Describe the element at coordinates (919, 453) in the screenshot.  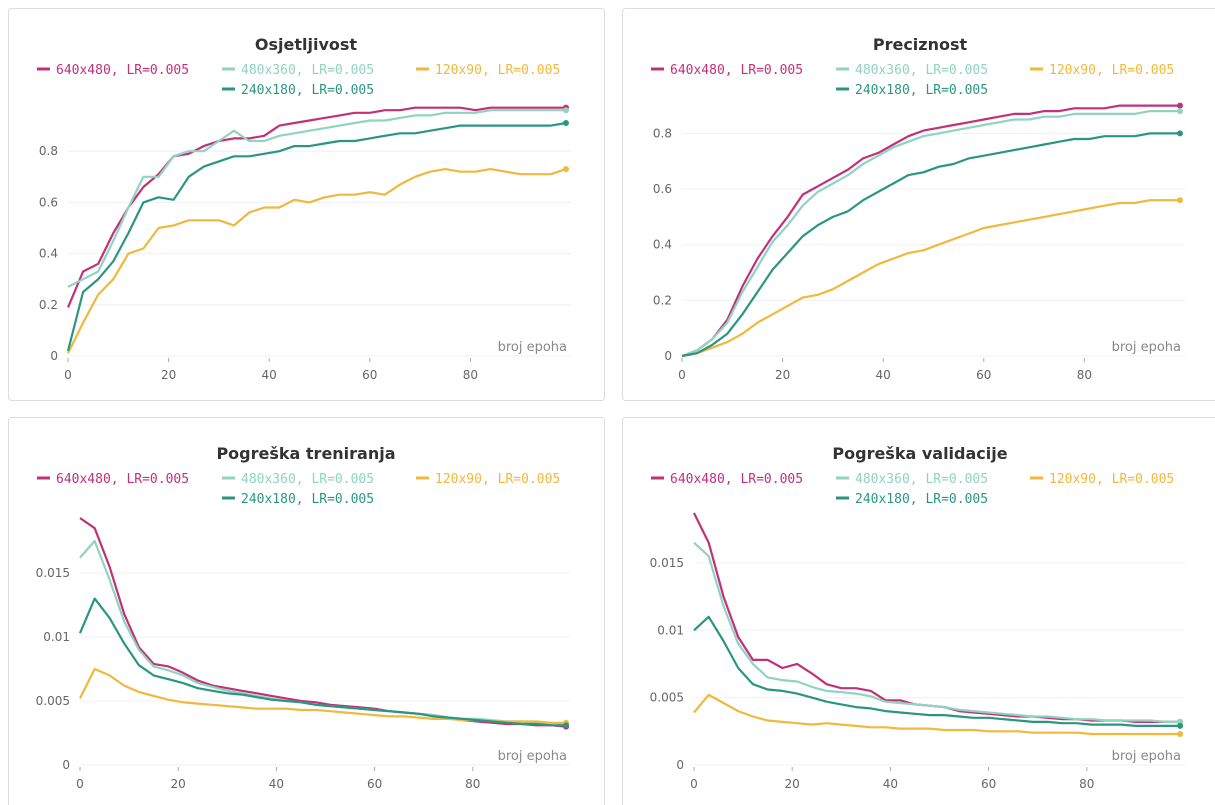
I see `chart-title: Pogreška validacije` at that location.